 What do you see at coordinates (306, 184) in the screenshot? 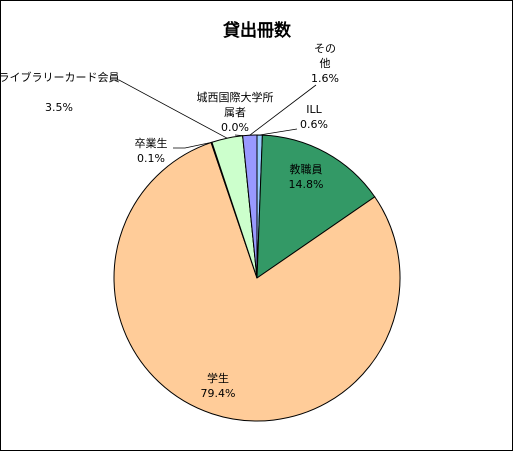
I see `data-label-value-slice-2: 14.8%` at bounding box center [306, 184].